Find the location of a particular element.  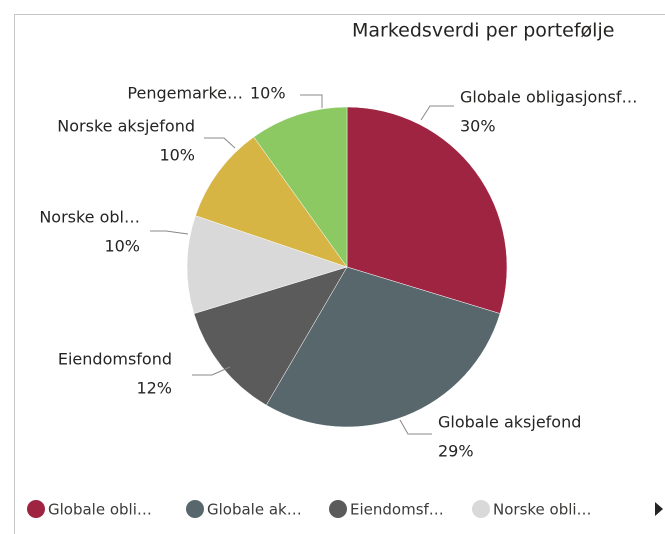

slice-label: Norske aksjefond is located at coordinates (126, 126).